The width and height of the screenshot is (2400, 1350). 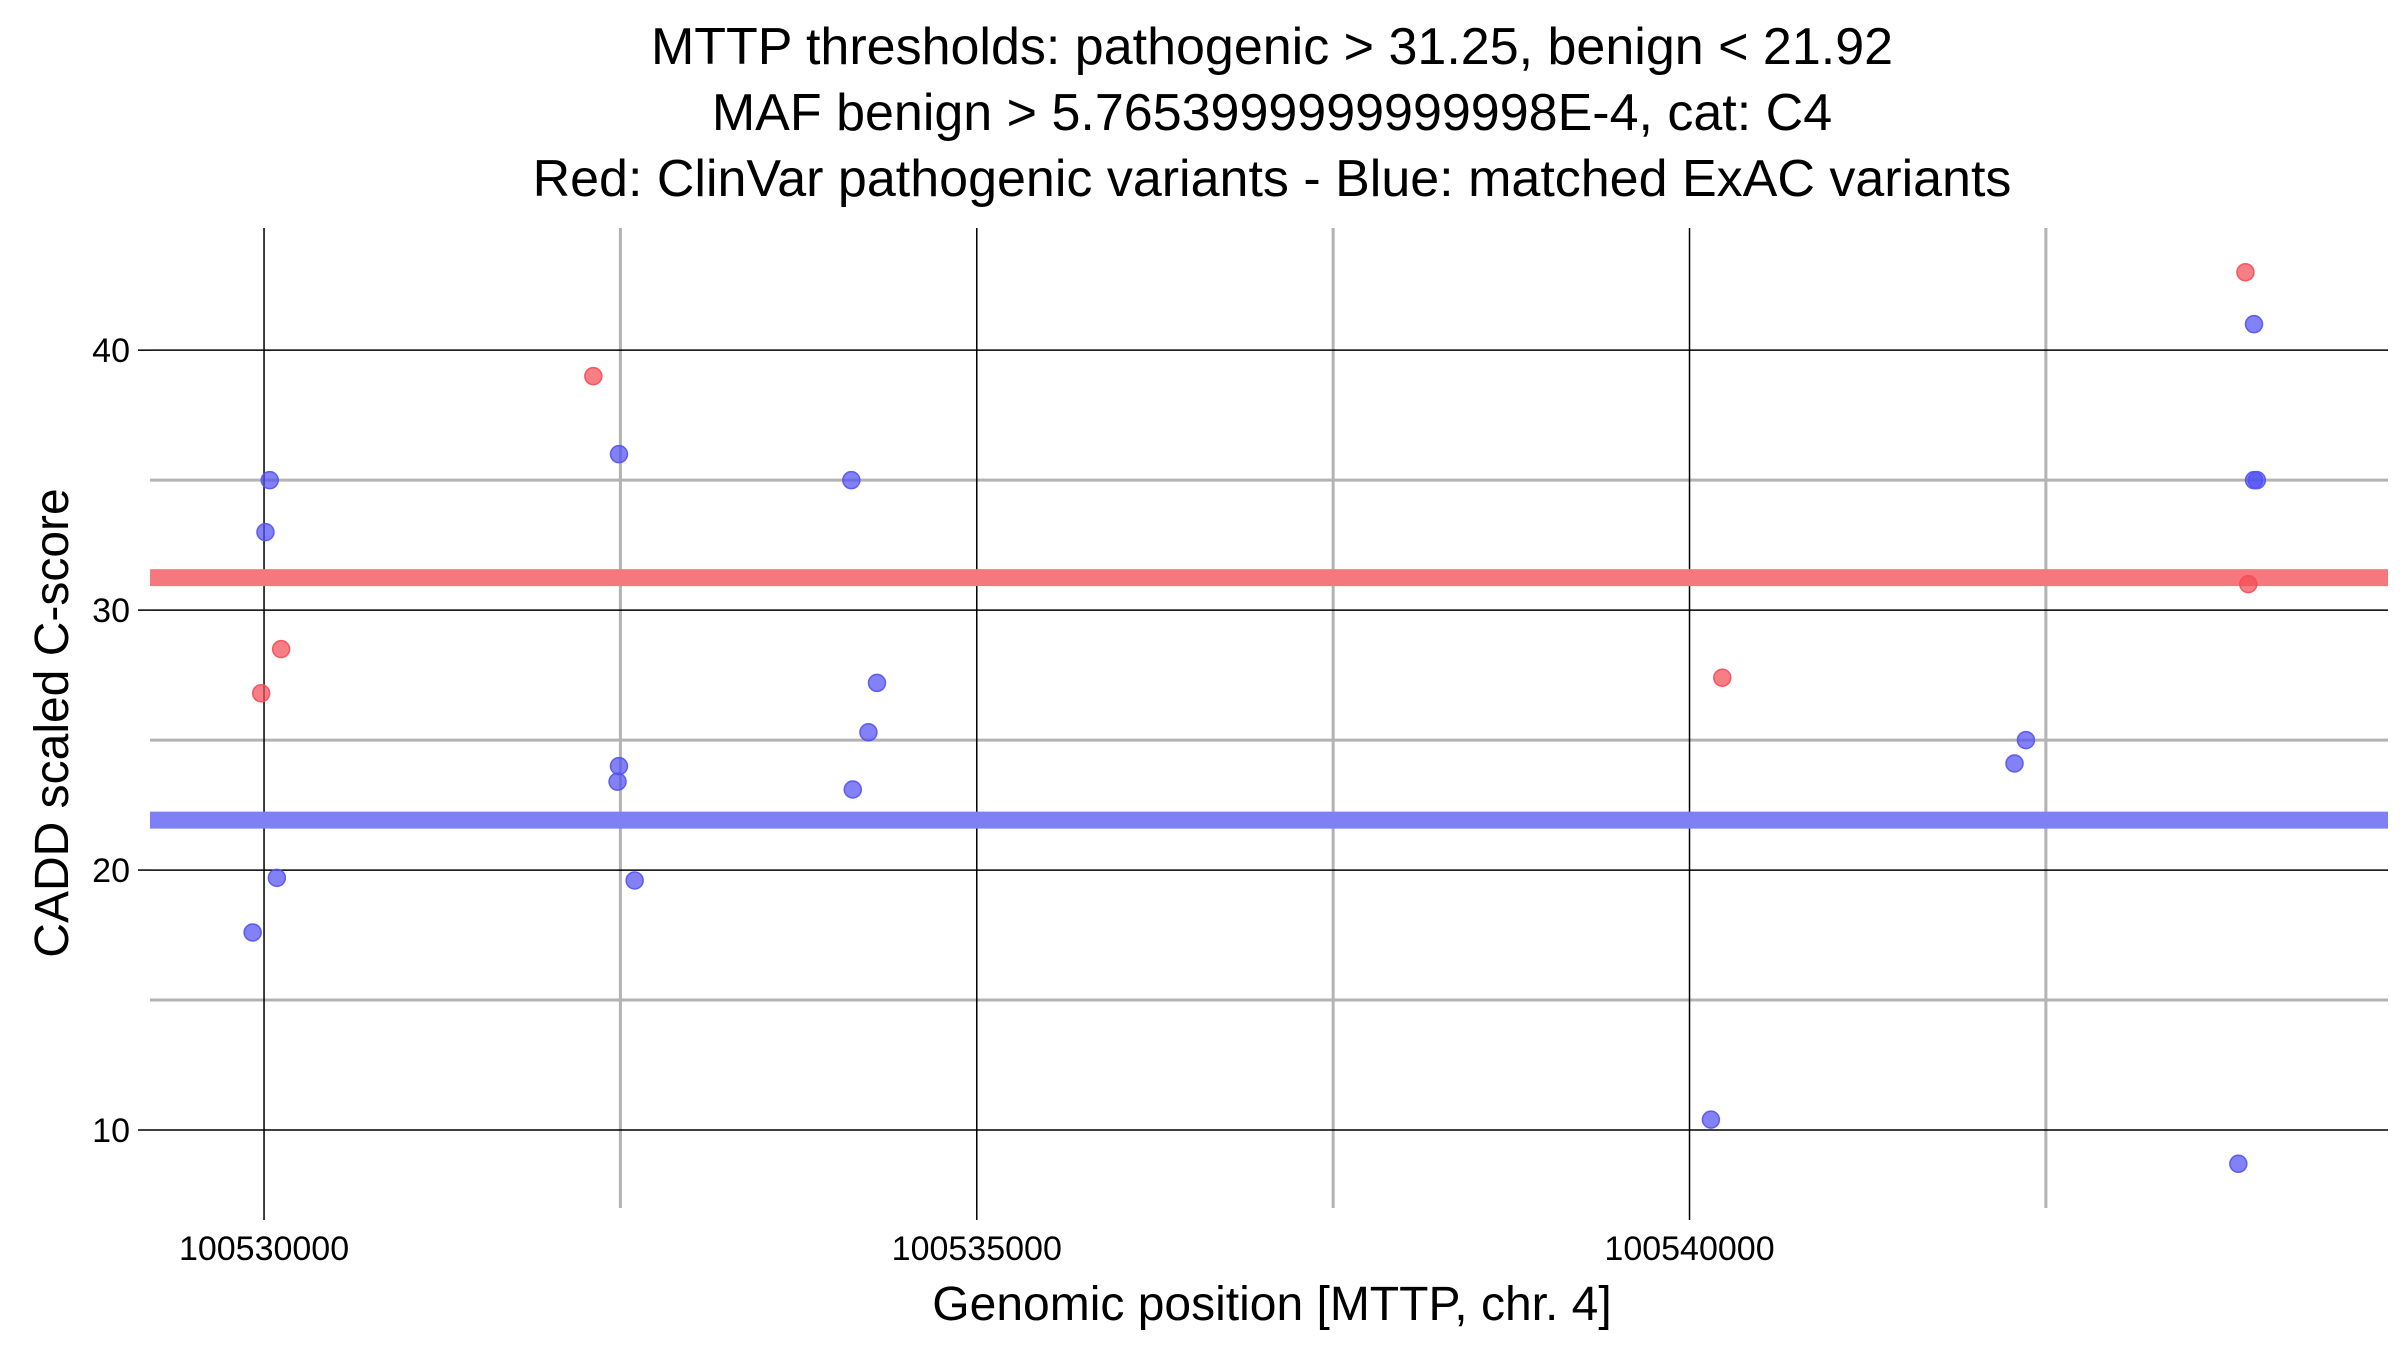 What do you see at coordinates (977, 1249) in the screenshot?
I see `x-tick-label: 100535000` at bounding box center [977, 1249].